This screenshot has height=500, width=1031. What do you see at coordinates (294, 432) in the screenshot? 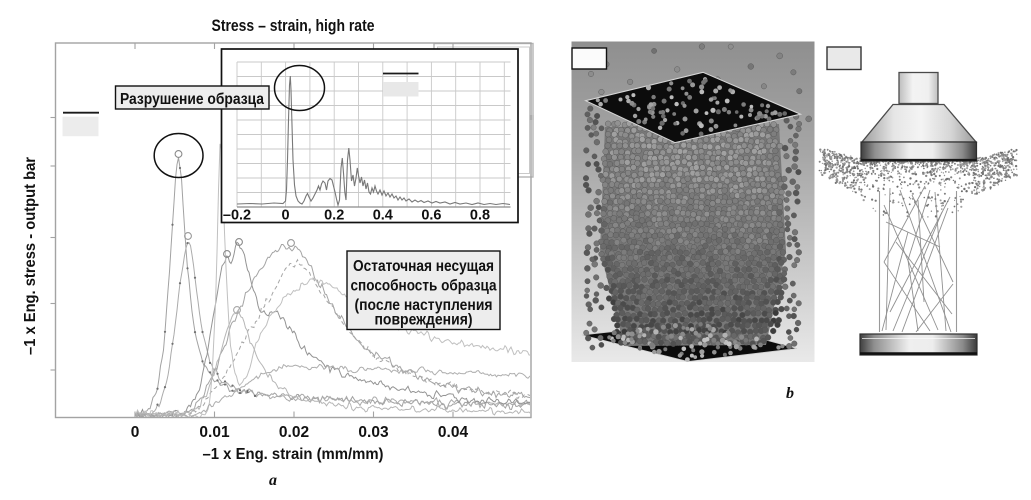
I see `svg-text: 0.02` at bounding box center [294, 432].